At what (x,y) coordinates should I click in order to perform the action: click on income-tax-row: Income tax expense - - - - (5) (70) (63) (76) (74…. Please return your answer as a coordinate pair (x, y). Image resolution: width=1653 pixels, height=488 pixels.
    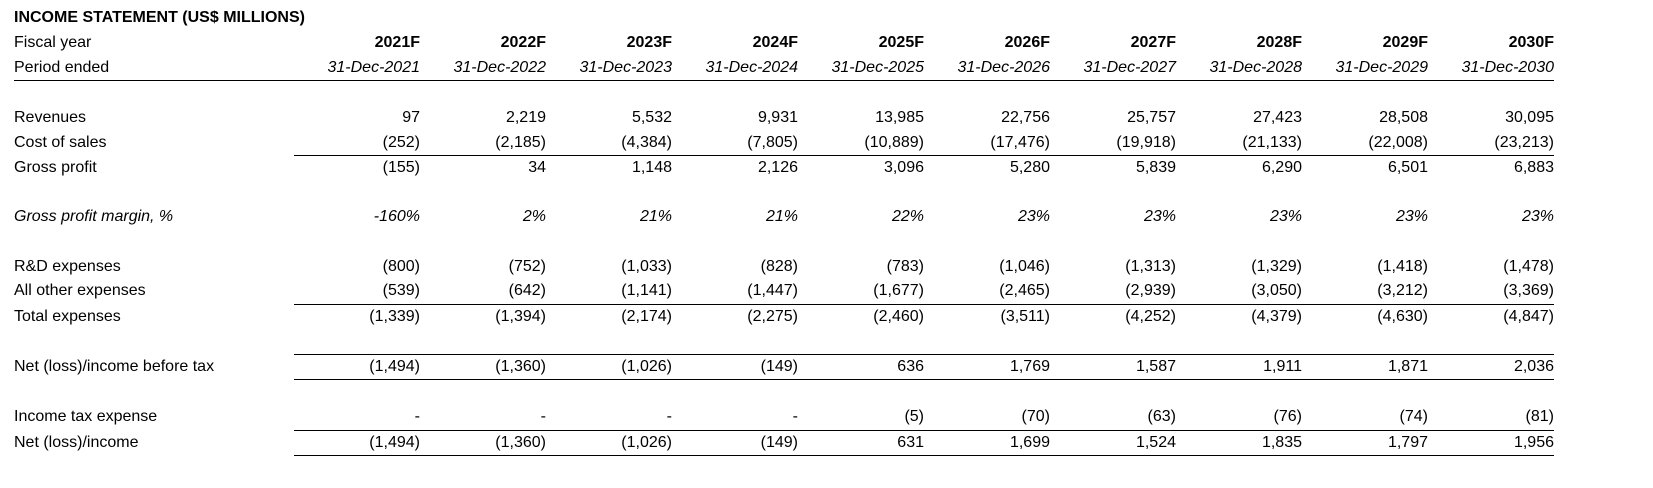
    Looking at the image, I should click on (784, 417).